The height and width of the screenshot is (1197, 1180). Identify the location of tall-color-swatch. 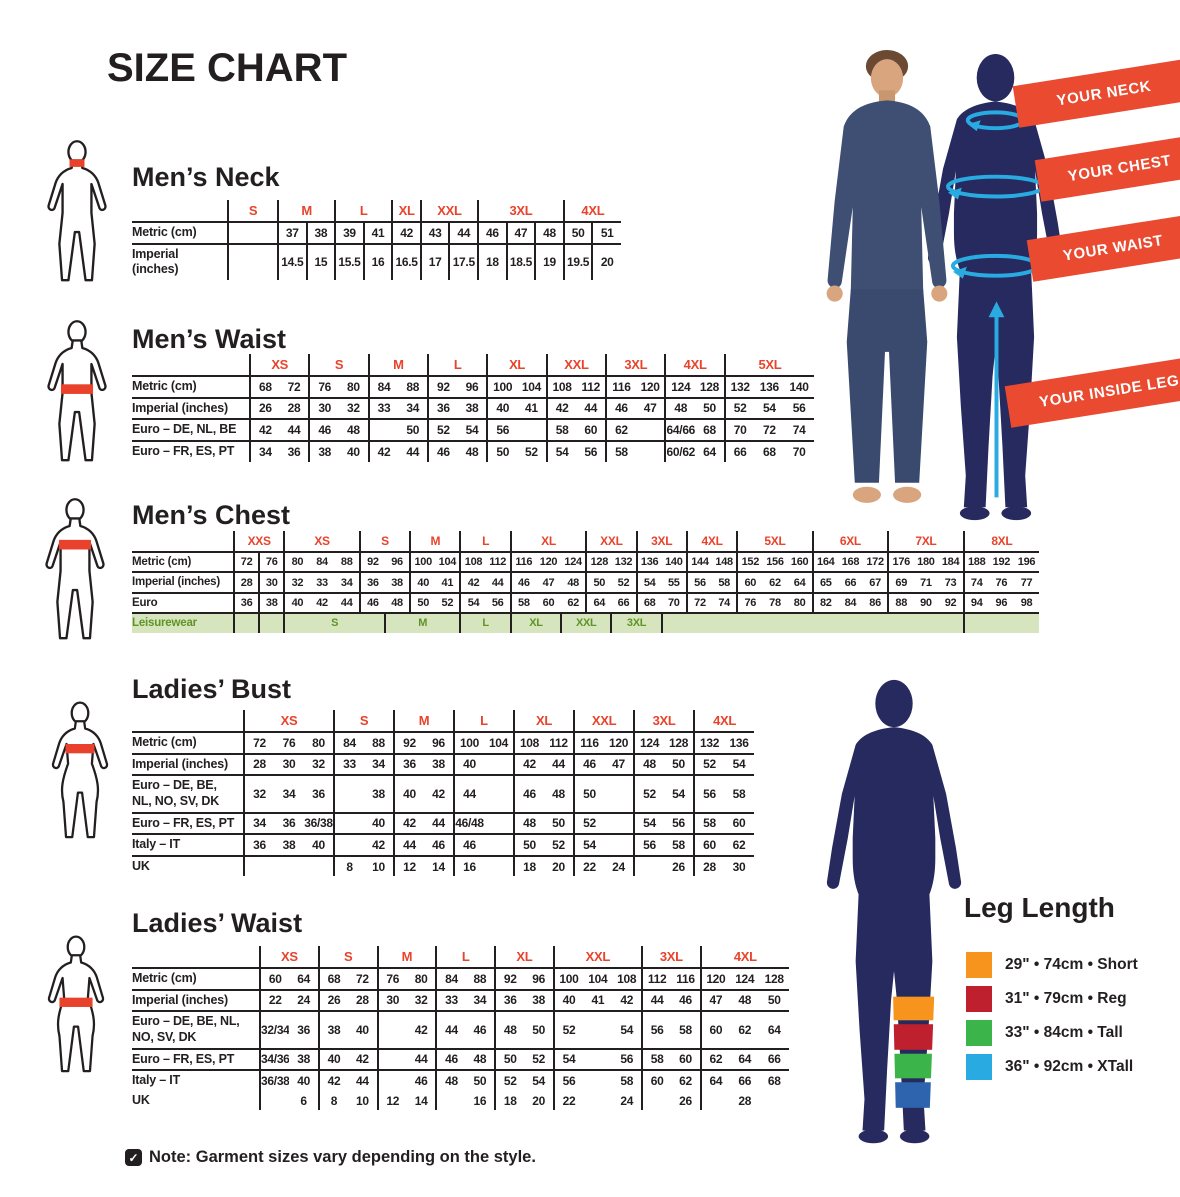
(979, 1033).